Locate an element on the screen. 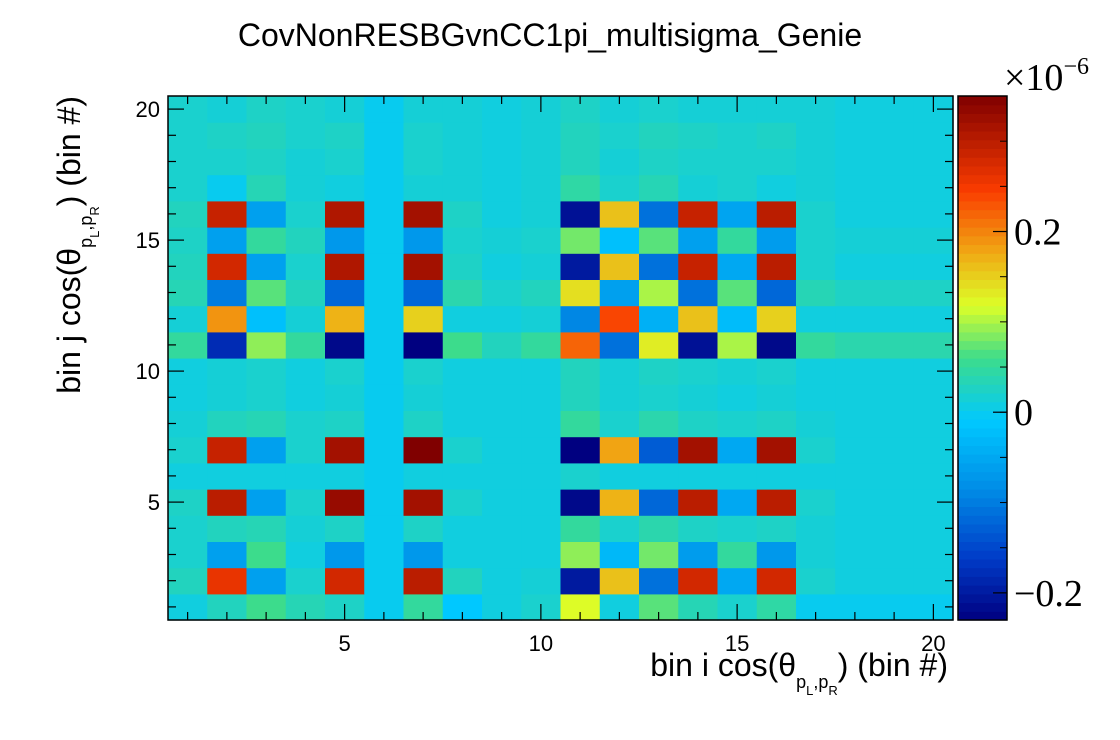 Image resolution: width=1120 pixels, height=740 pixels. colorbar-tick-label: 0.2 is located at coordinates (1038, 233).